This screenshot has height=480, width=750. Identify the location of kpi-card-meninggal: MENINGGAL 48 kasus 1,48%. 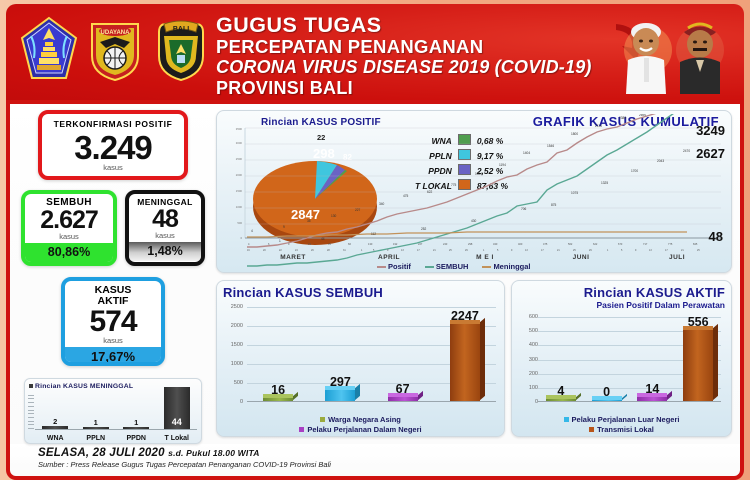
(165, 227).